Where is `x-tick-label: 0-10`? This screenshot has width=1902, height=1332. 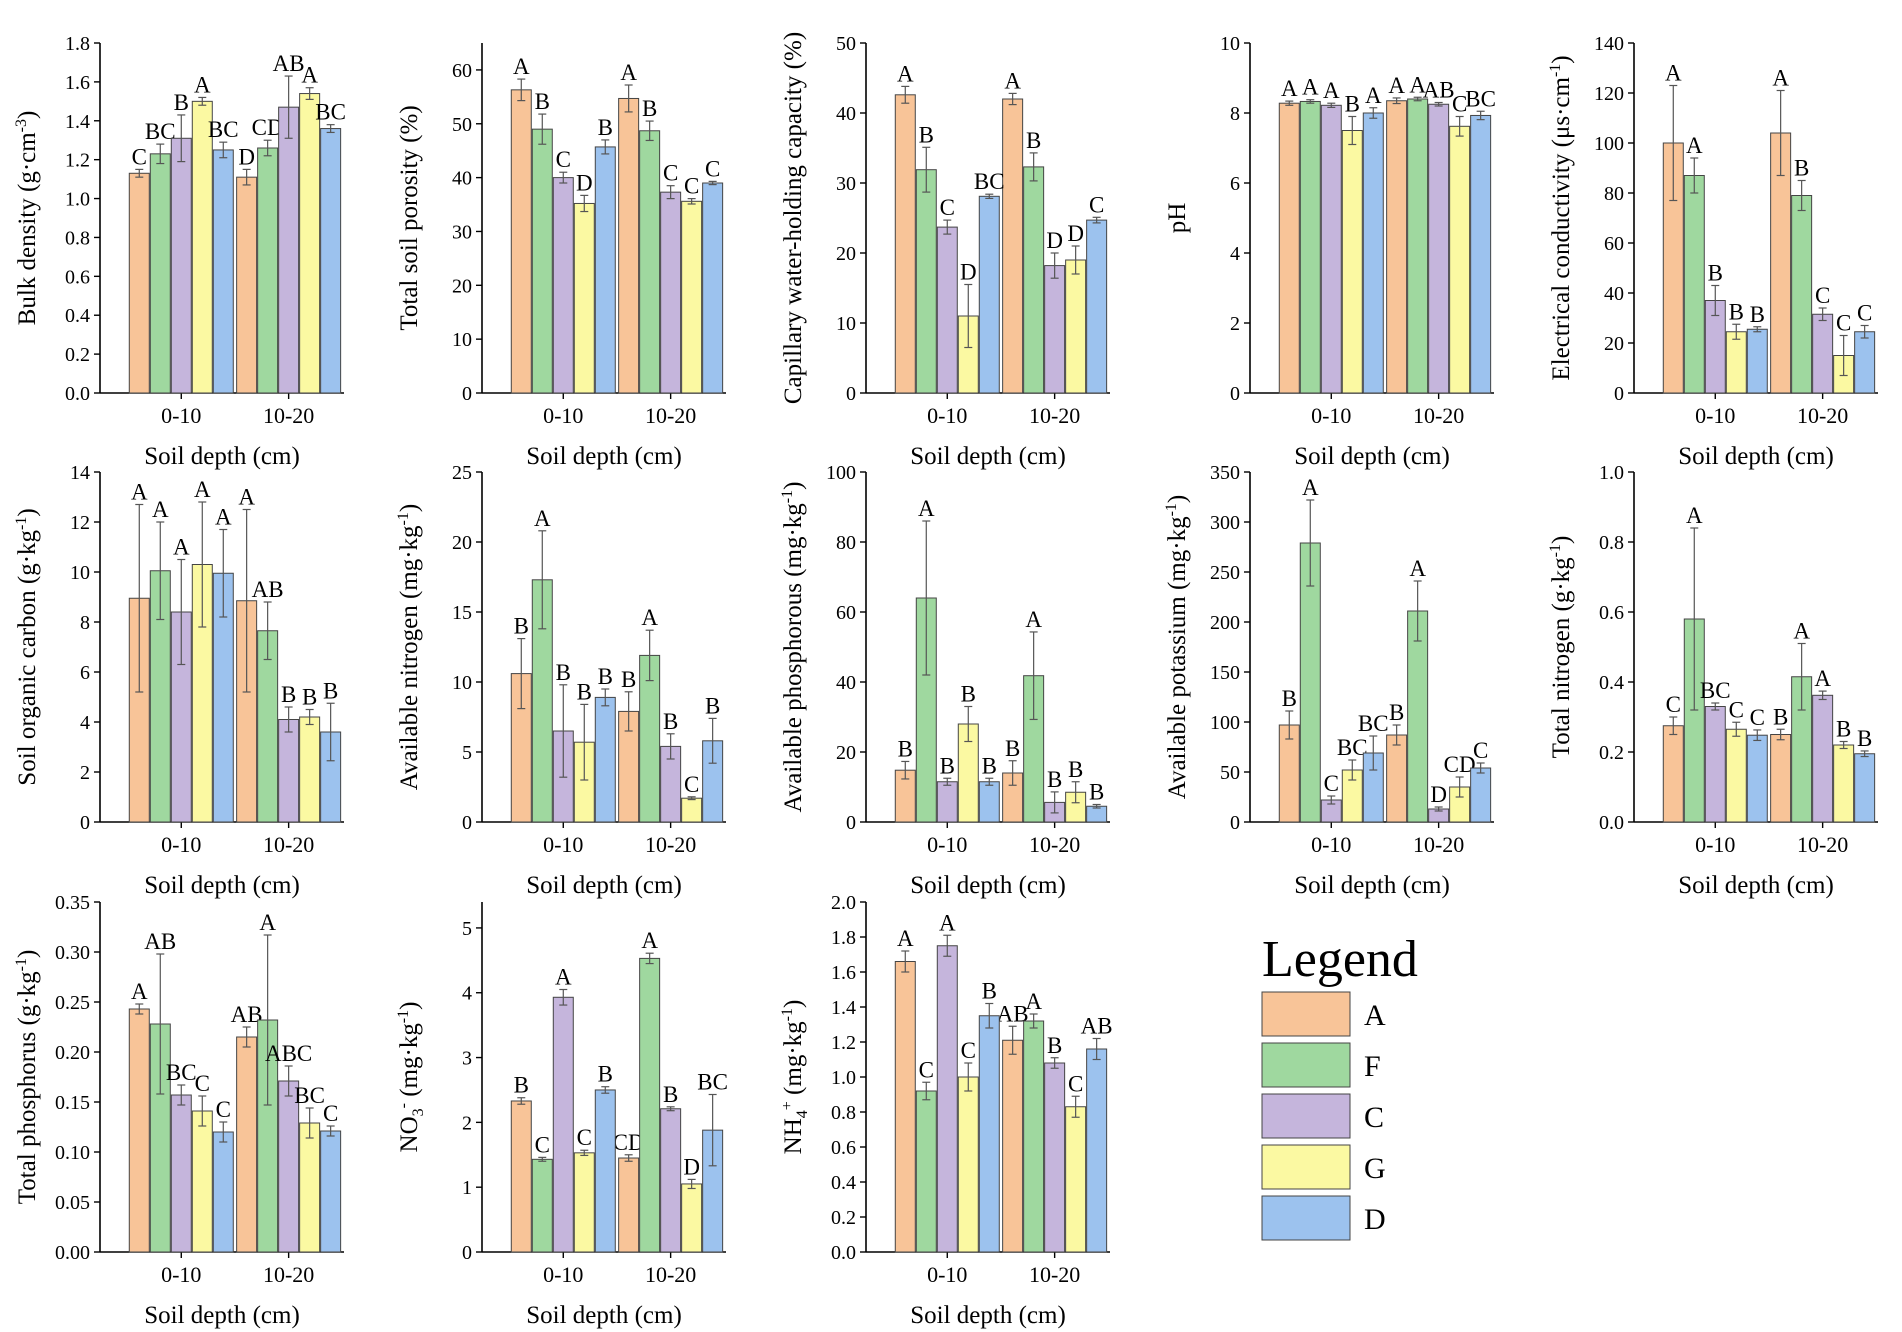
x-tick-label: 0-10 is located at coordinates (947, 1274).